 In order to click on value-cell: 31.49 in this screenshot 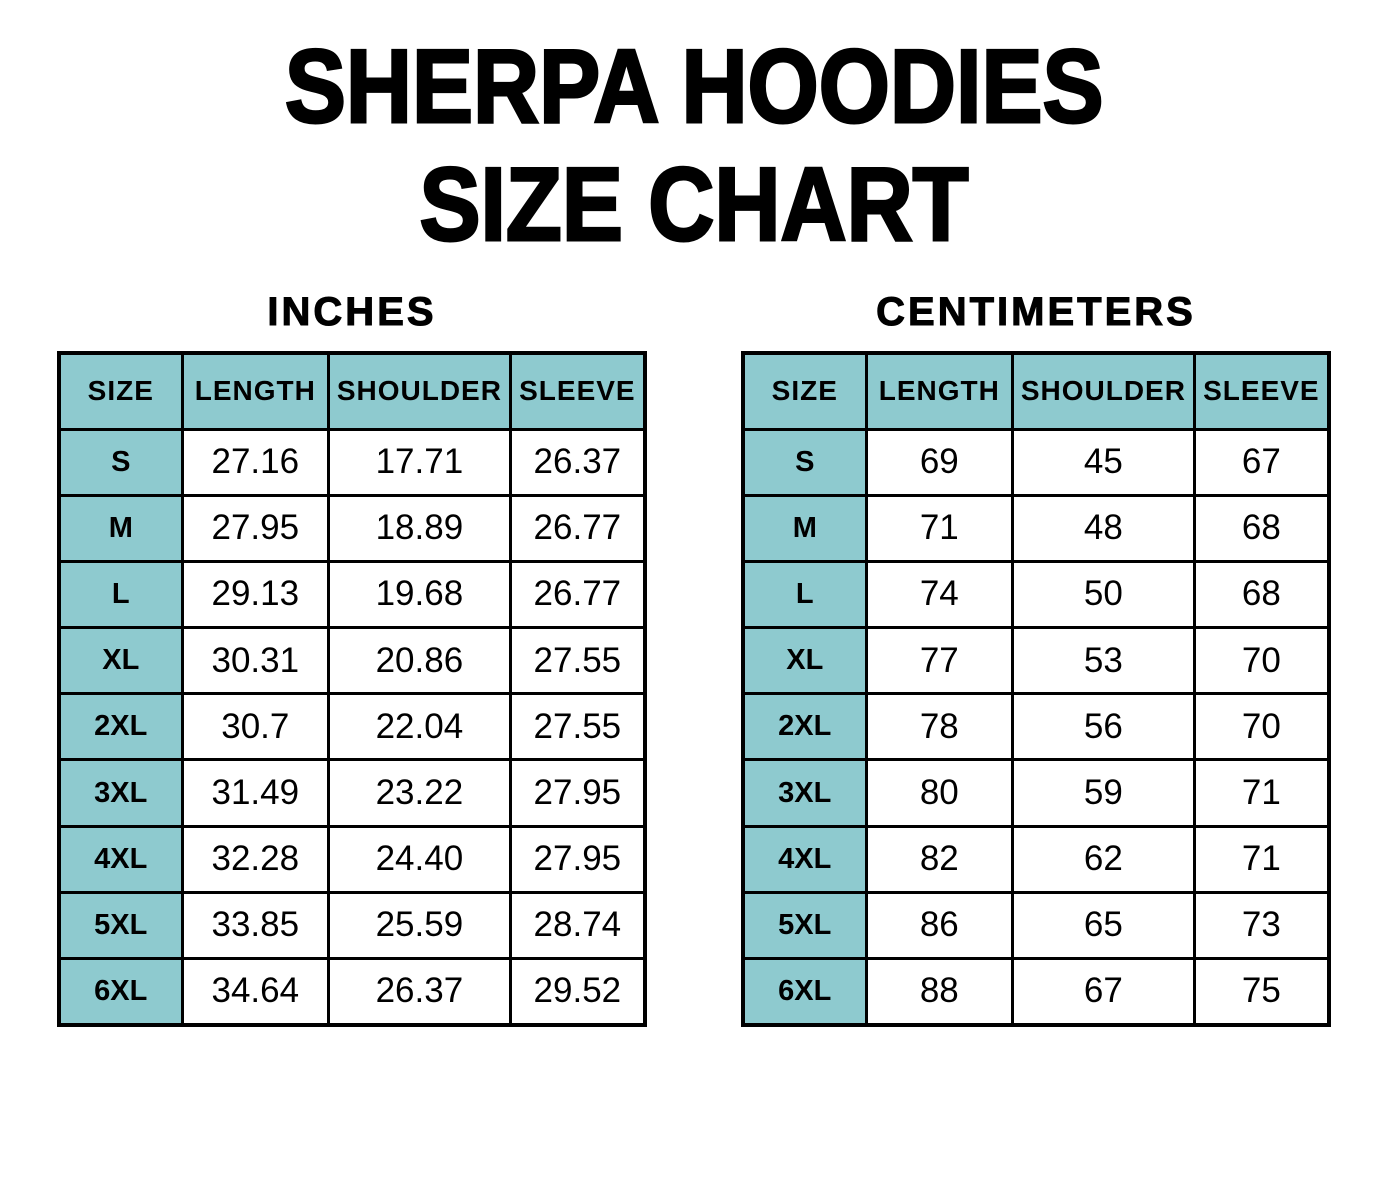, I will do `click(255, 793)`.